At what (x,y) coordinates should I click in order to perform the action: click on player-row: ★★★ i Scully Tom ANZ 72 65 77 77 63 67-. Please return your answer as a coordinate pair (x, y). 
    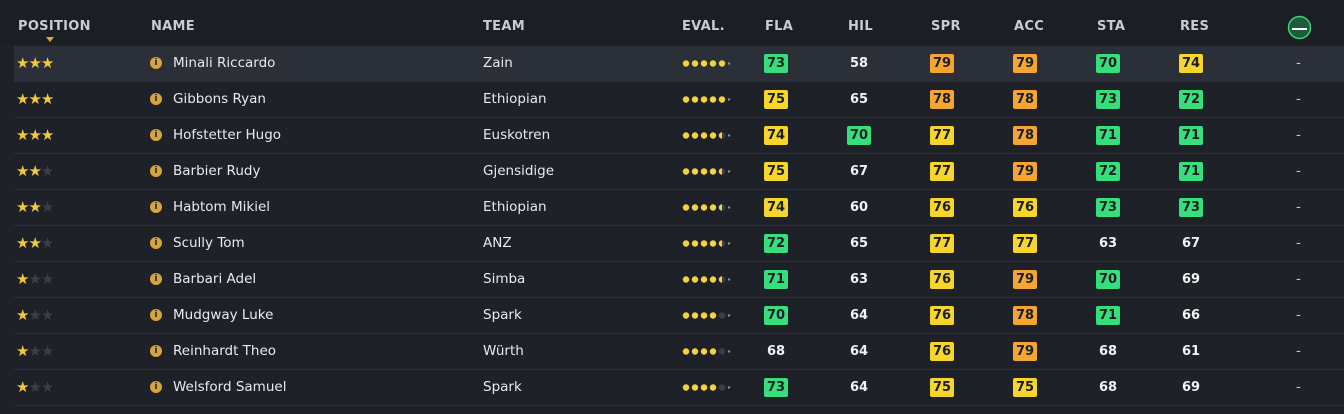
    Looking at the image, I should click on (679, 244).